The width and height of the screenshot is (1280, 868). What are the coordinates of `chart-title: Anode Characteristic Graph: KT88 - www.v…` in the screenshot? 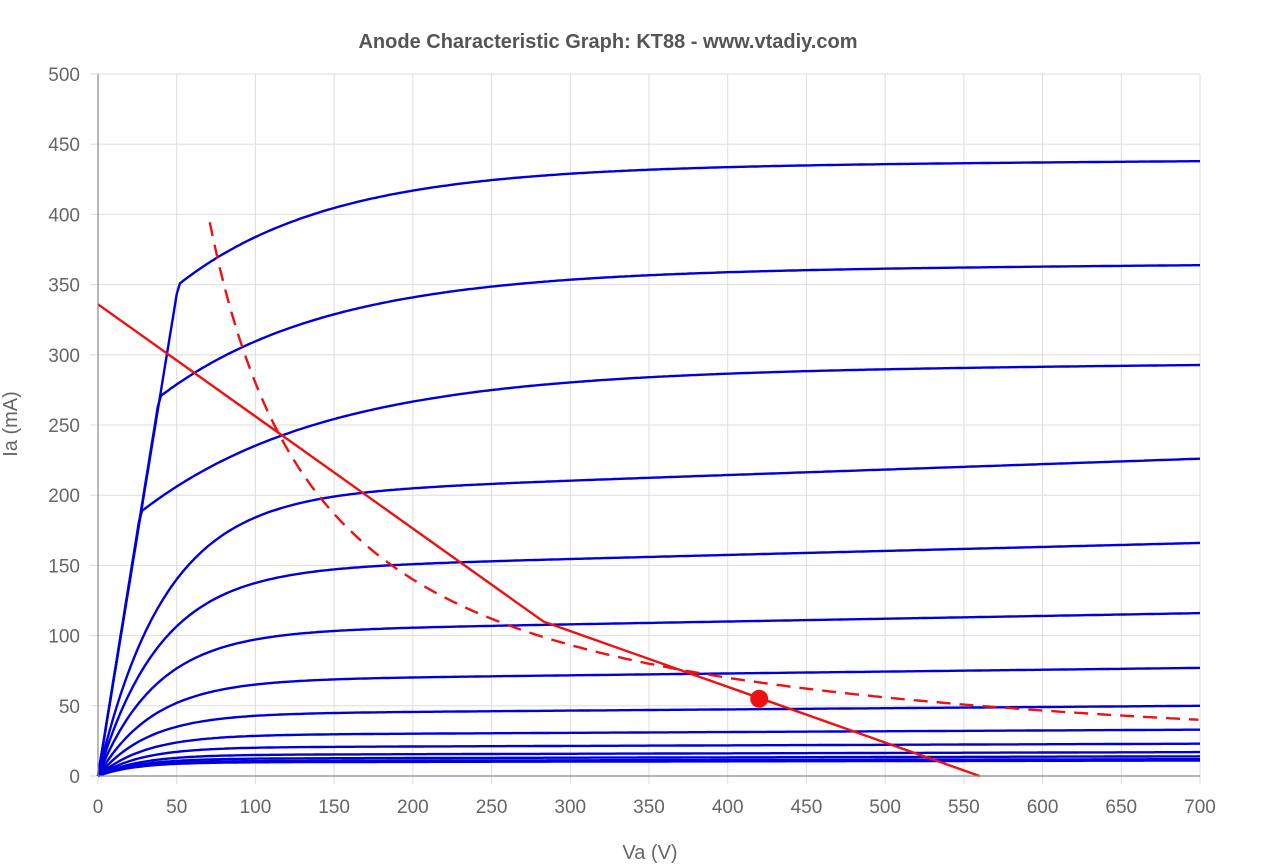 It's located at (607, 42).